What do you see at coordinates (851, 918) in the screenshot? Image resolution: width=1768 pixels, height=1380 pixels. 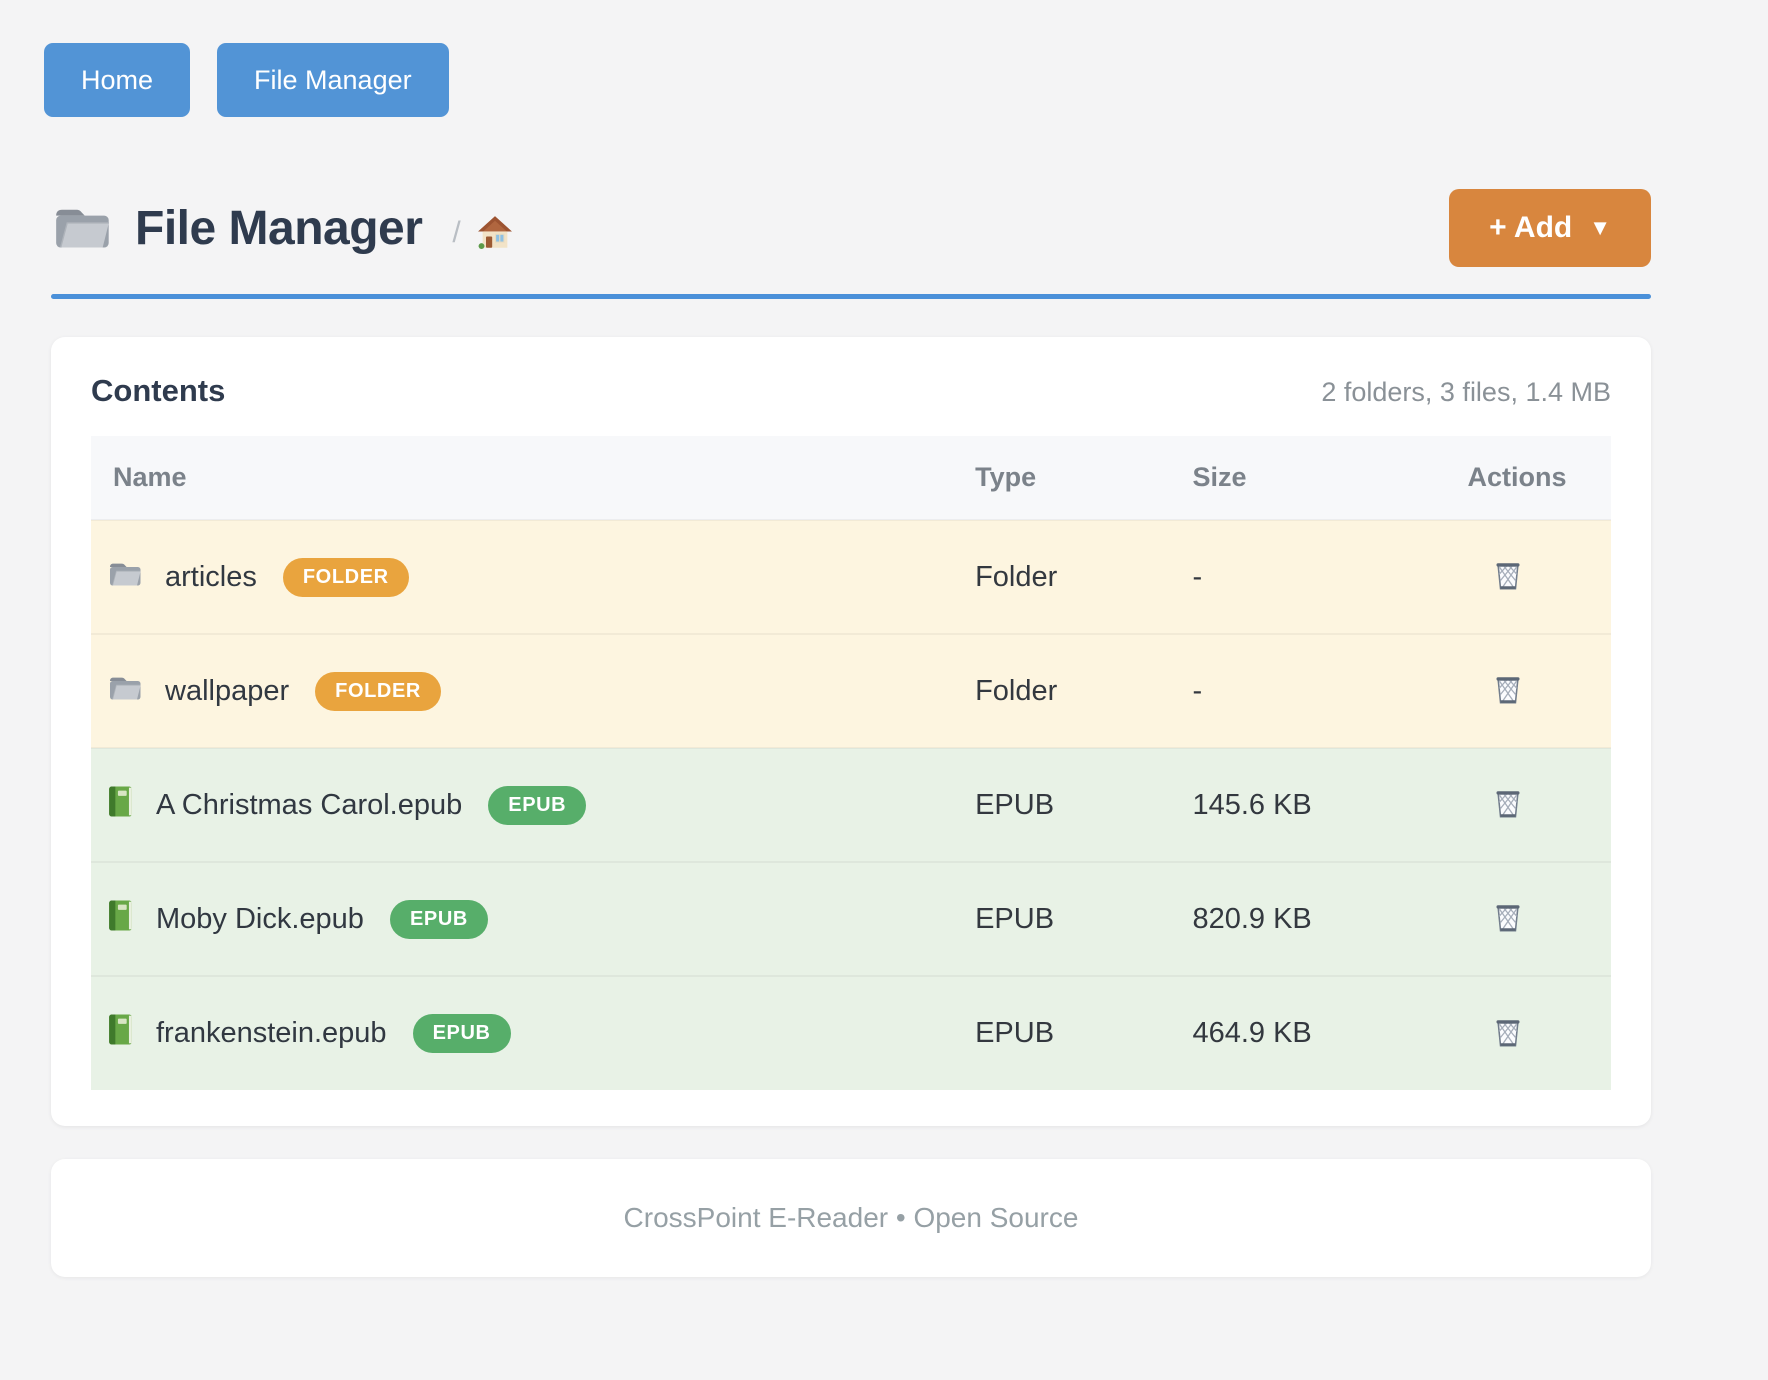 I see `table-row: Moby Dick.epub EPUB EPUB 820.9 KB` at bounding box center [851, 918].